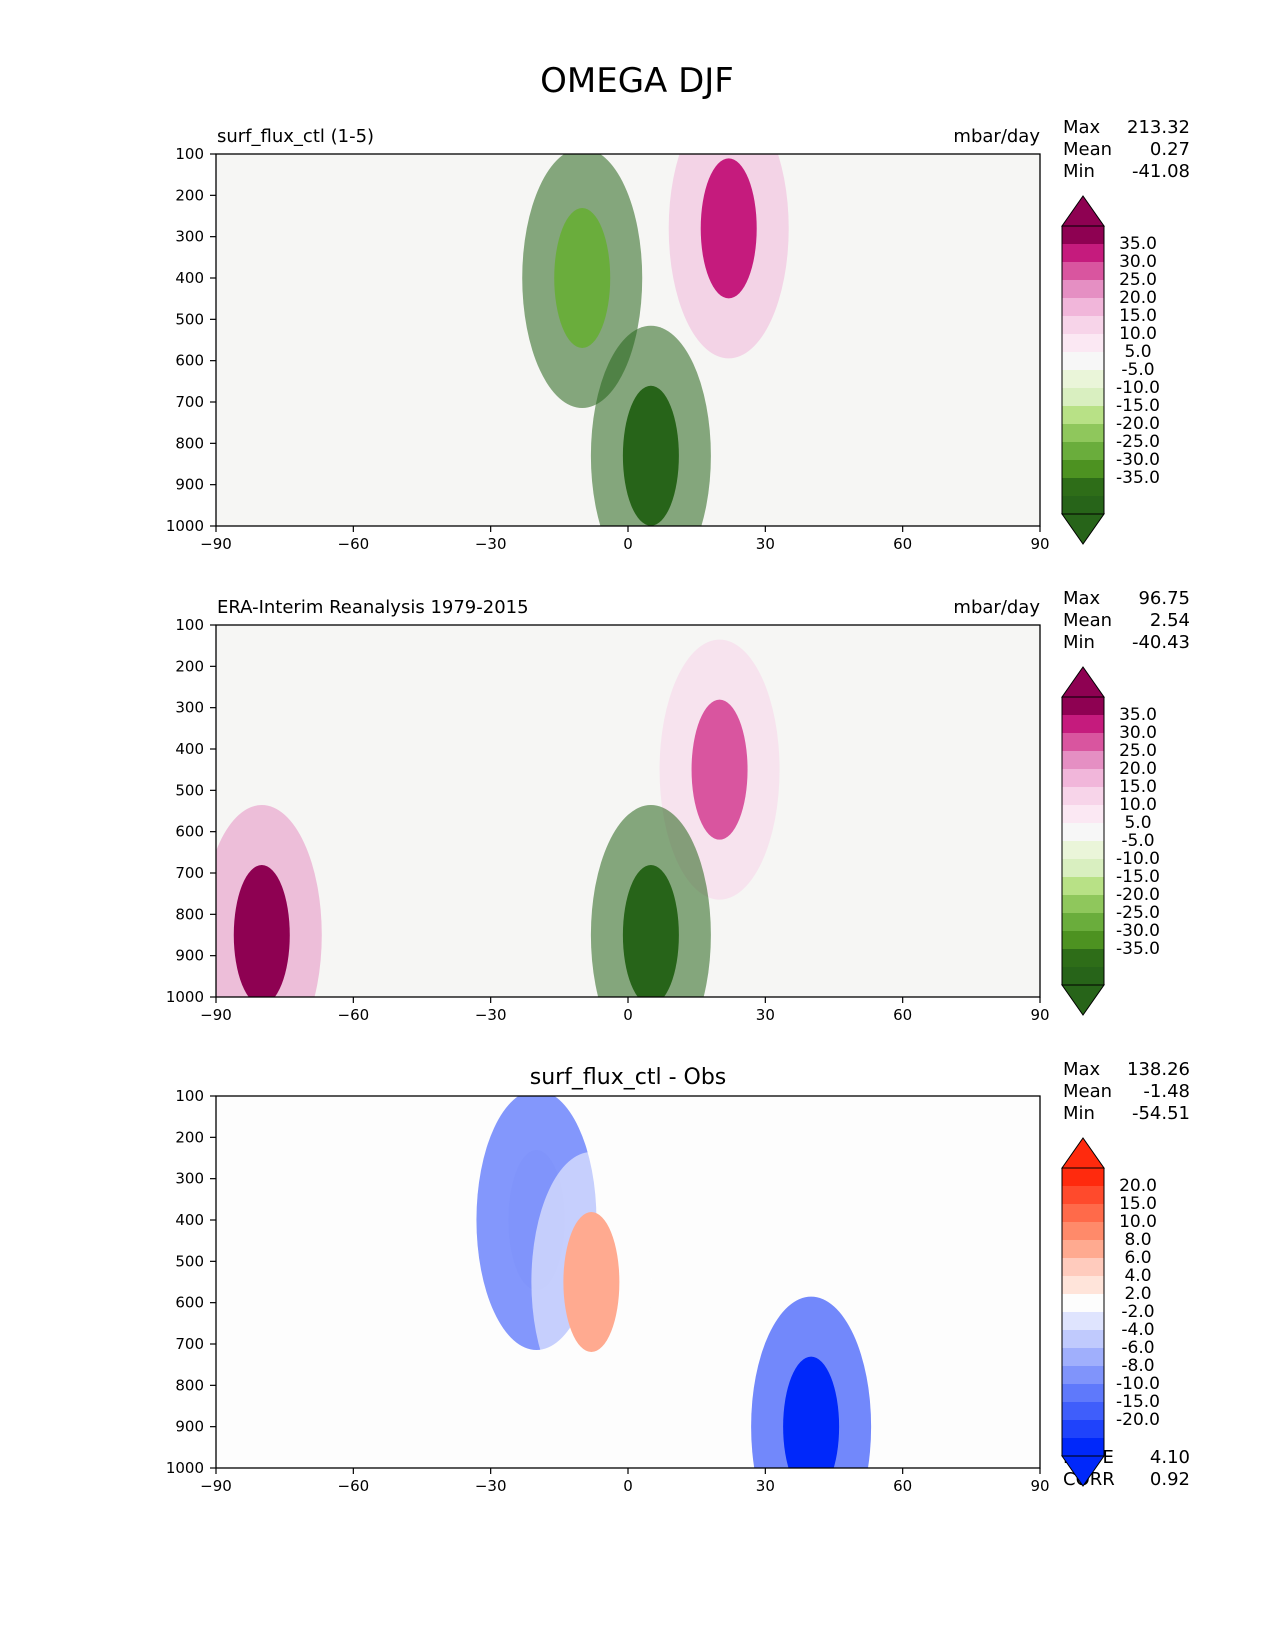 The height and width of the screenshot is (1650, 1275). Describe the element at coordinates (216, 1015) in the screenshot. I see `x-tick-label: −90` at that location.